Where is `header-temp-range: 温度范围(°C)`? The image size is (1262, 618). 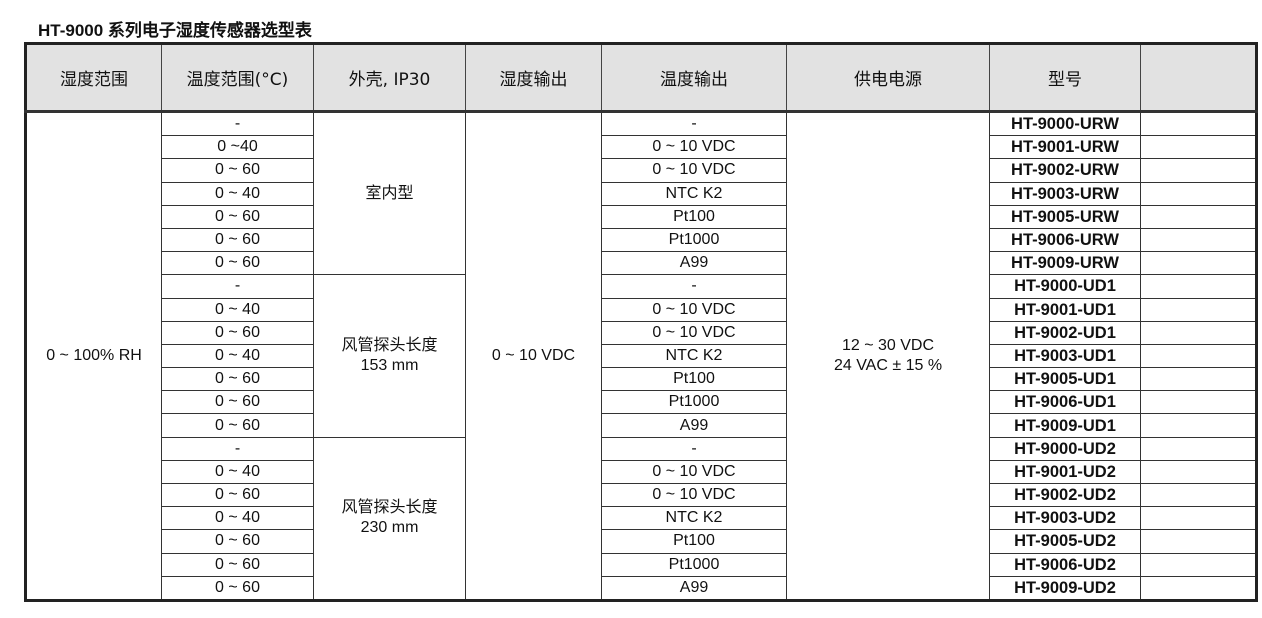
header-temp-range: 温度范围(°C) is located at coordinates (237, 78).